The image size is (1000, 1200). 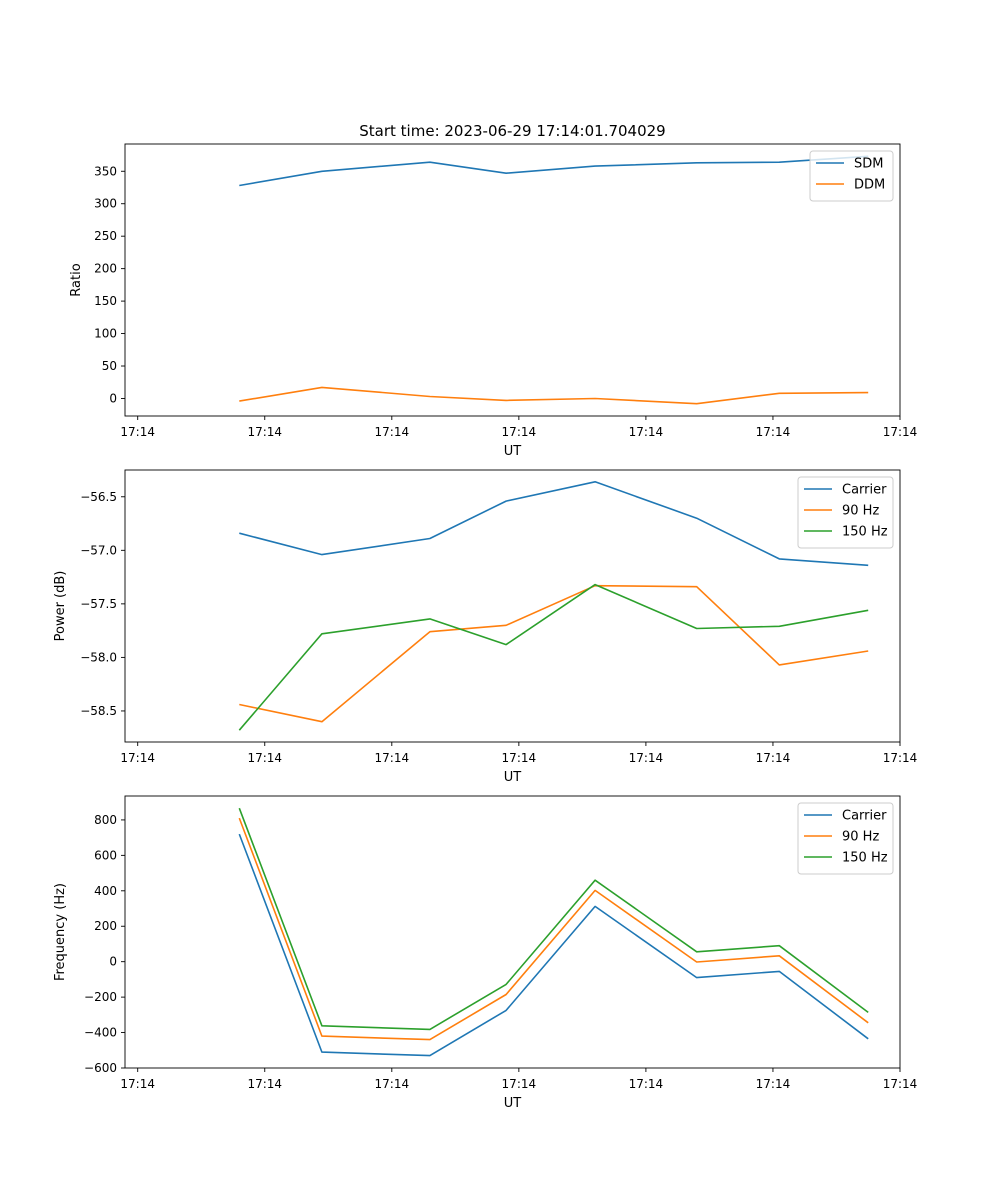 What do you see at coordinates (60, 606) in the screenshot?
I see `y-axis-label: Power (dB)` at bounding box center [60, 606].